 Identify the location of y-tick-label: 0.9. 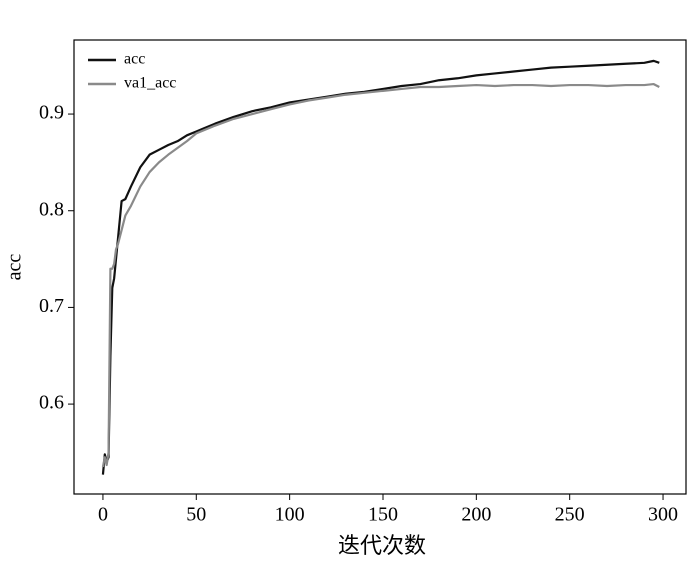
(51, 113).